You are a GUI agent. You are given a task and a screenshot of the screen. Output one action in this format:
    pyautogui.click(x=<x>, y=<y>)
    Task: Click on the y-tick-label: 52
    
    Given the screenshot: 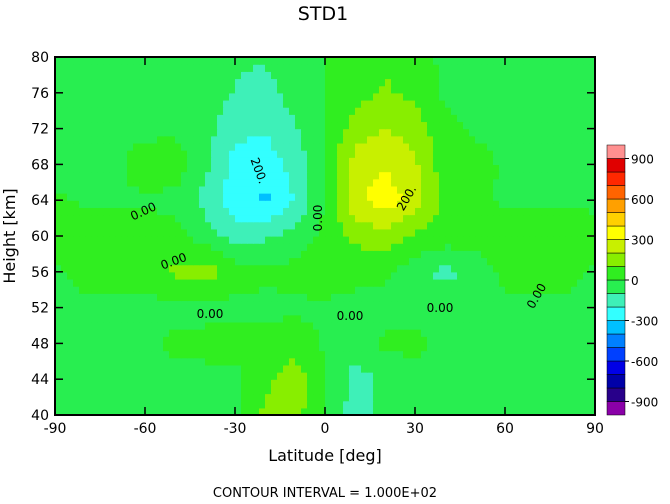 What is the action you would take?
    pyautogui.click(x=40, y=309)
    